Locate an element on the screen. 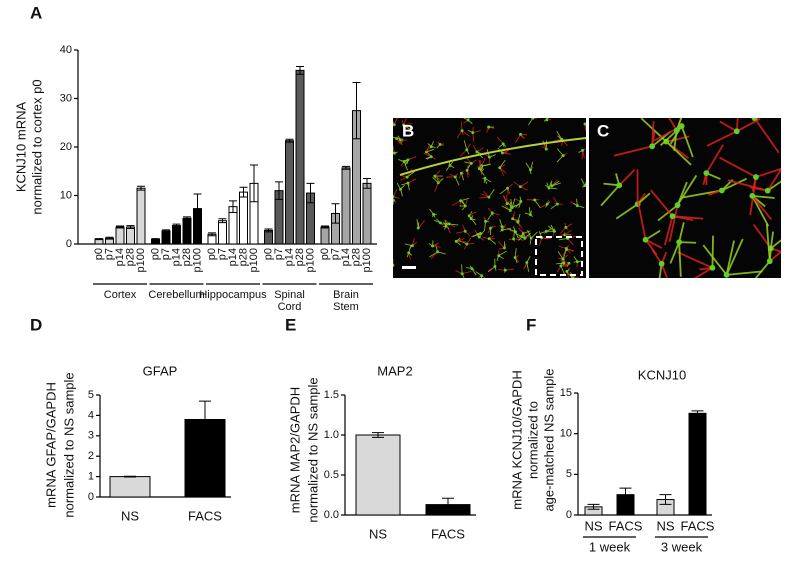 The width and height of the screenshot is (788, 569). inset-box is located at coordinates (559, 256).